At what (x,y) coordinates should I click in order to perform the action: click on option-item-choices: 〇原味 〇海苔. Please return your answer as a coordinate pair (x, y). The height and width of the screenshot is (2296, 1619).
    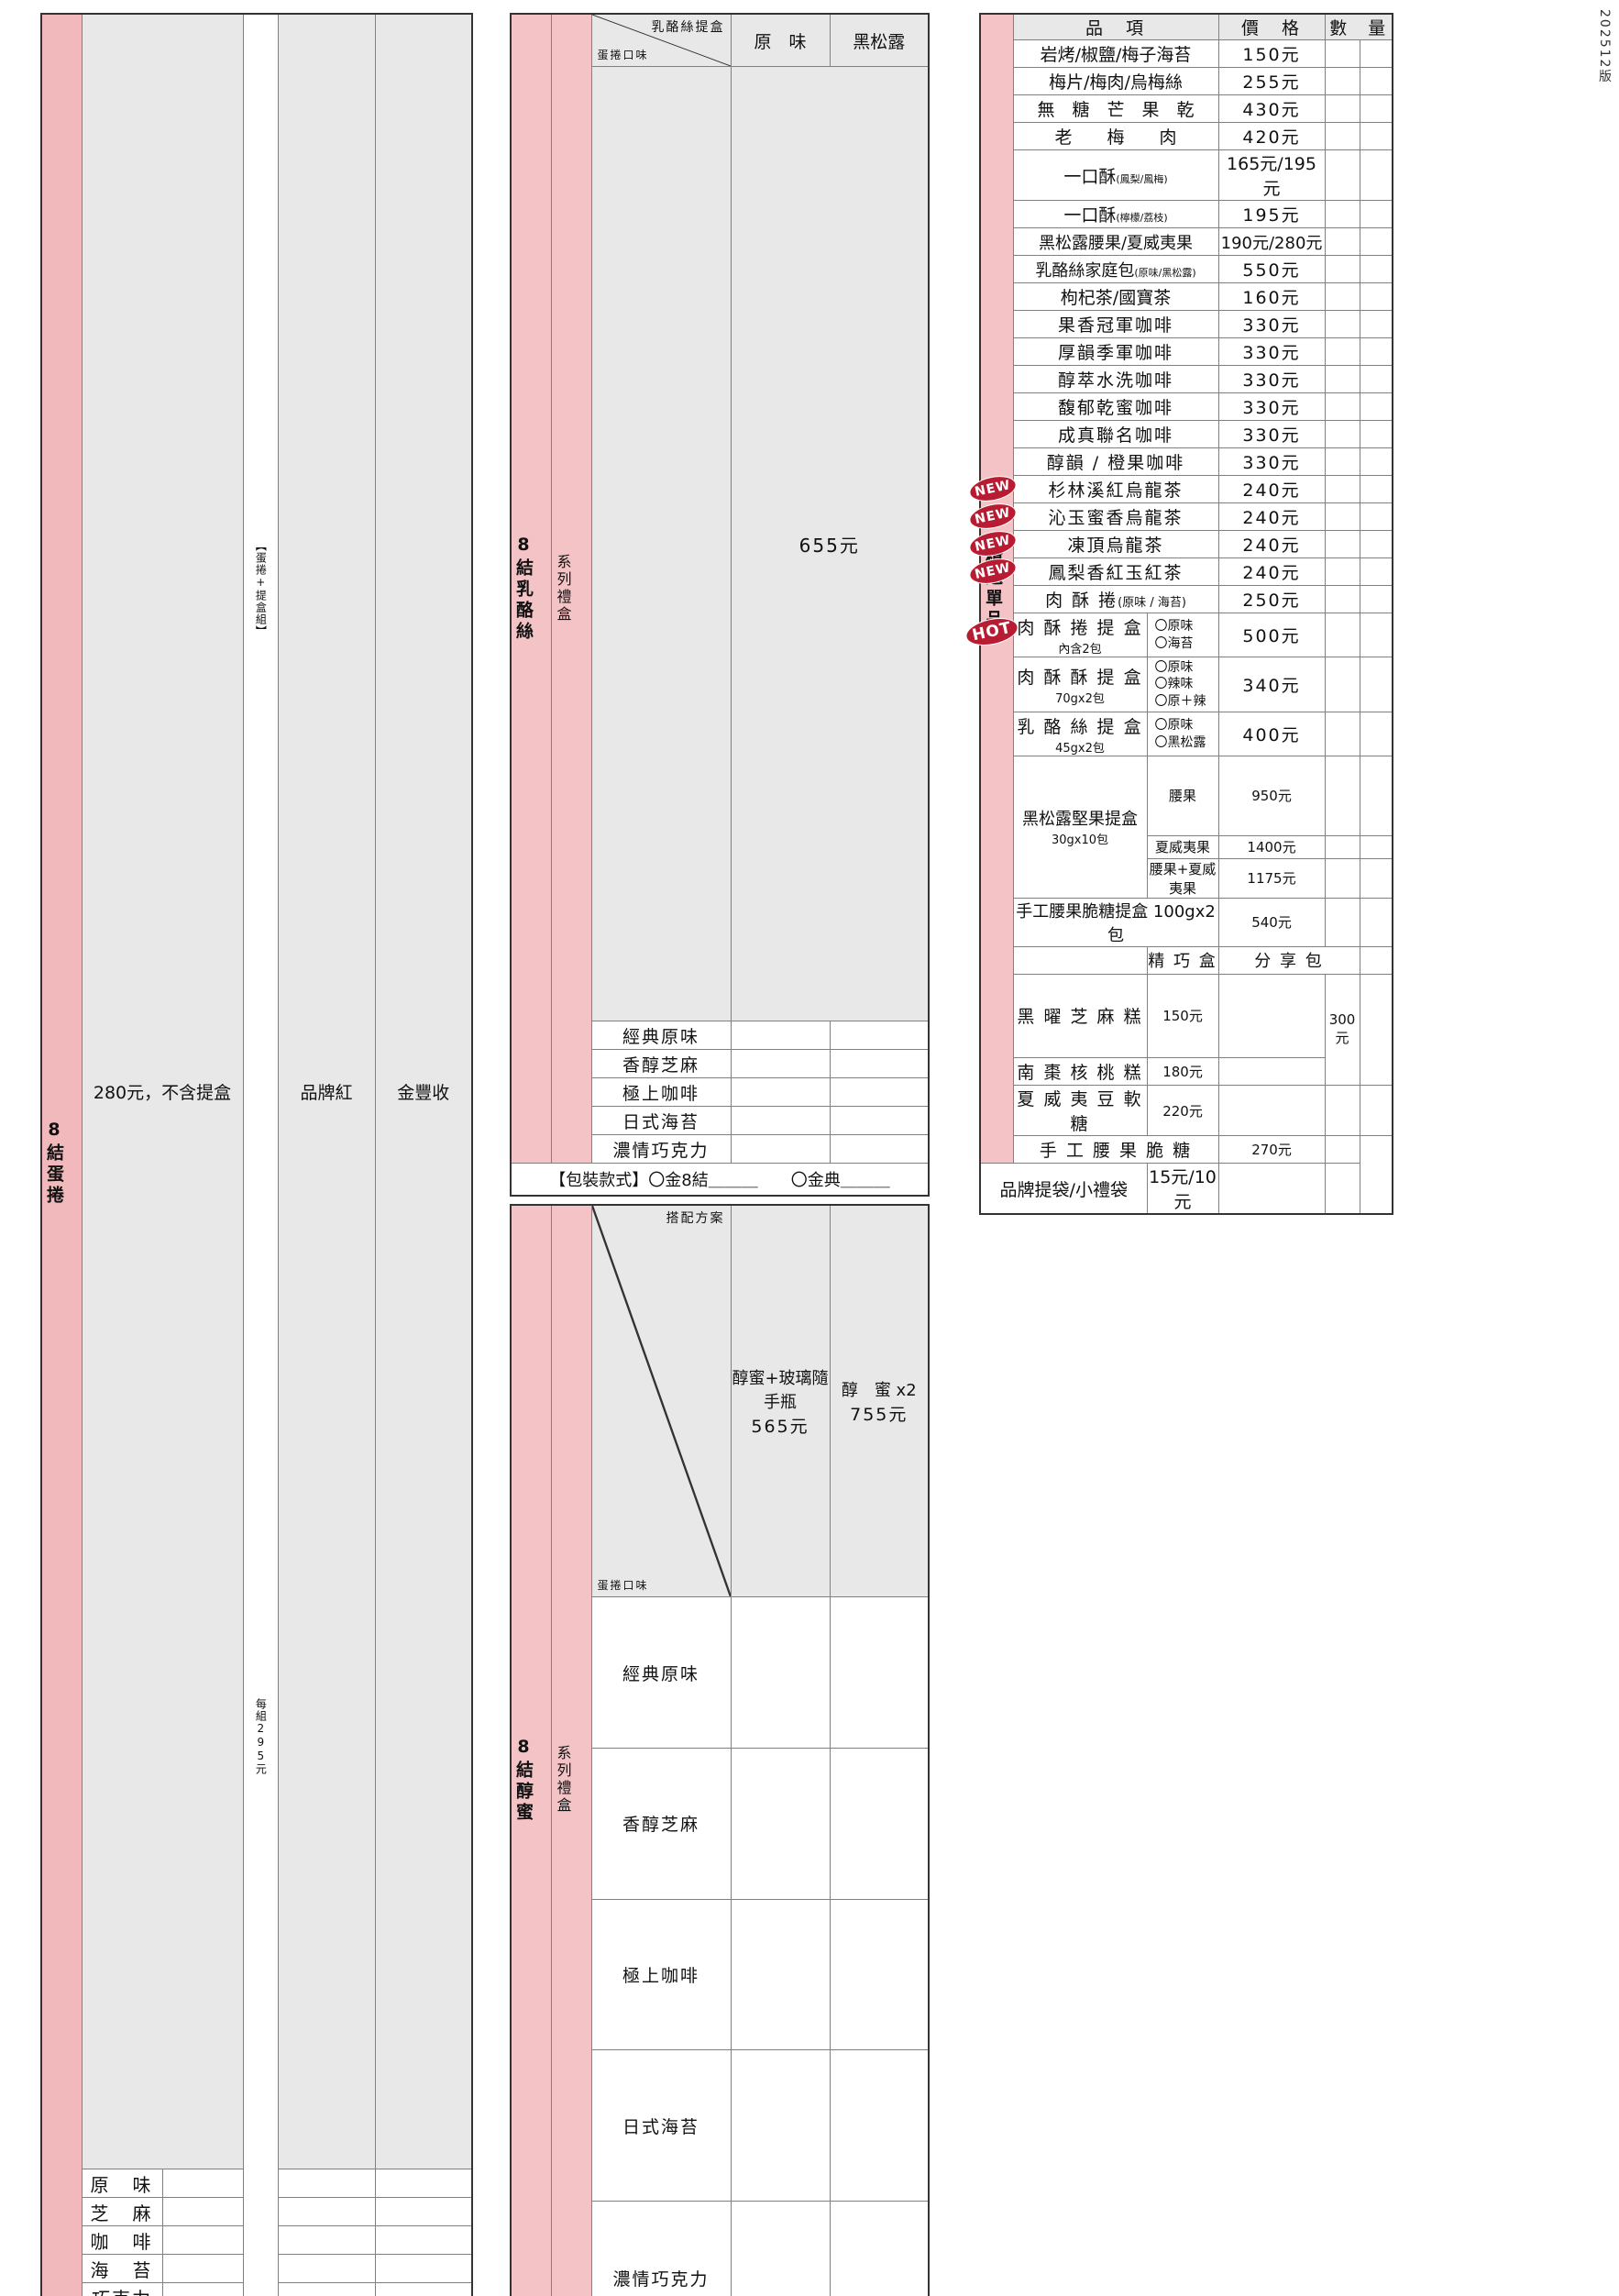
    Looking at the image, I should click on (1182, 635).